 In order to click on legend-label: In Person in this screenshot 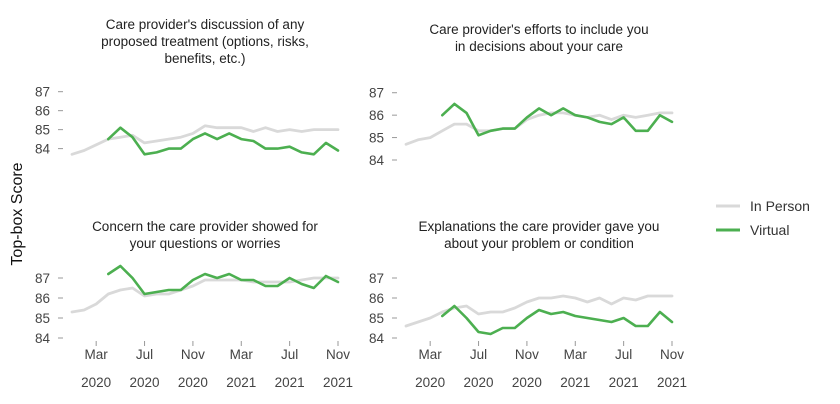, I will do `click(780, 206)`.